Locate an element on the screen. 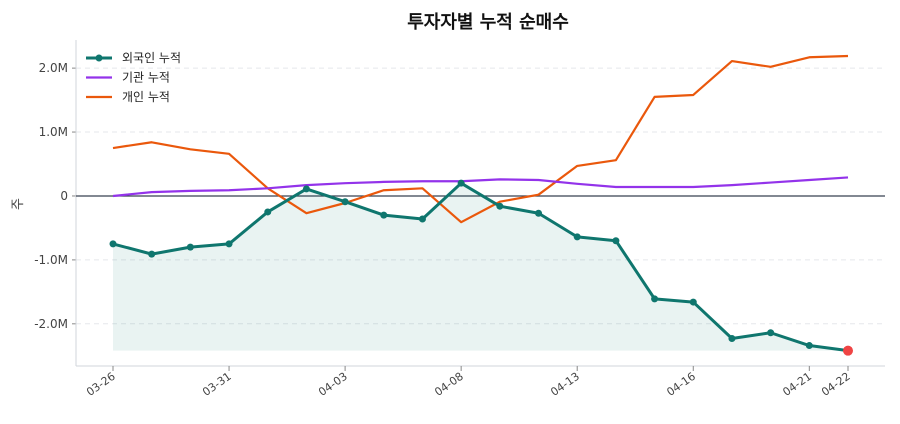 The height and width of the screenshot is (424, 900). x-tick-label: 04-03 is located at coordinates (333, 384).